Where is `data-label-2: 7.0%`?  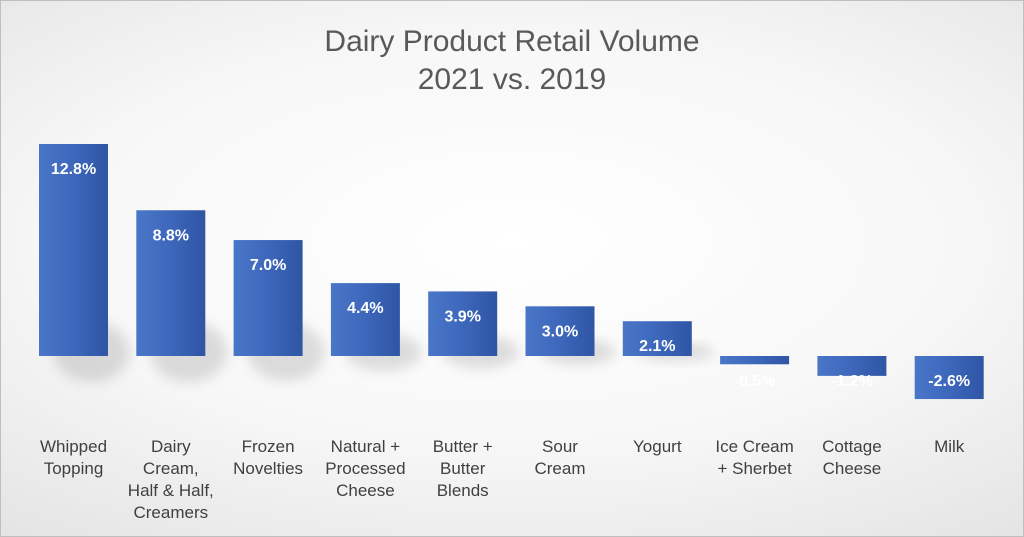 data-label-2: 7.0% is located at coordinates (268, 265).